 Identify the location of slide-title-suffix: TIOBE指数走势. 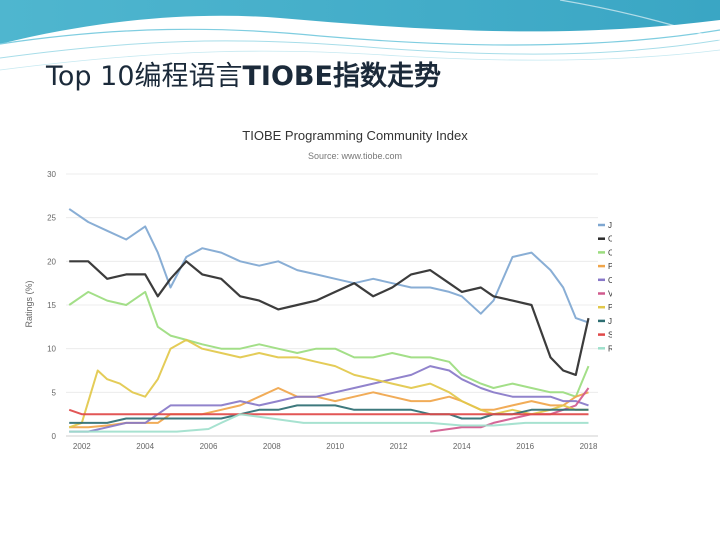
(341, 76).